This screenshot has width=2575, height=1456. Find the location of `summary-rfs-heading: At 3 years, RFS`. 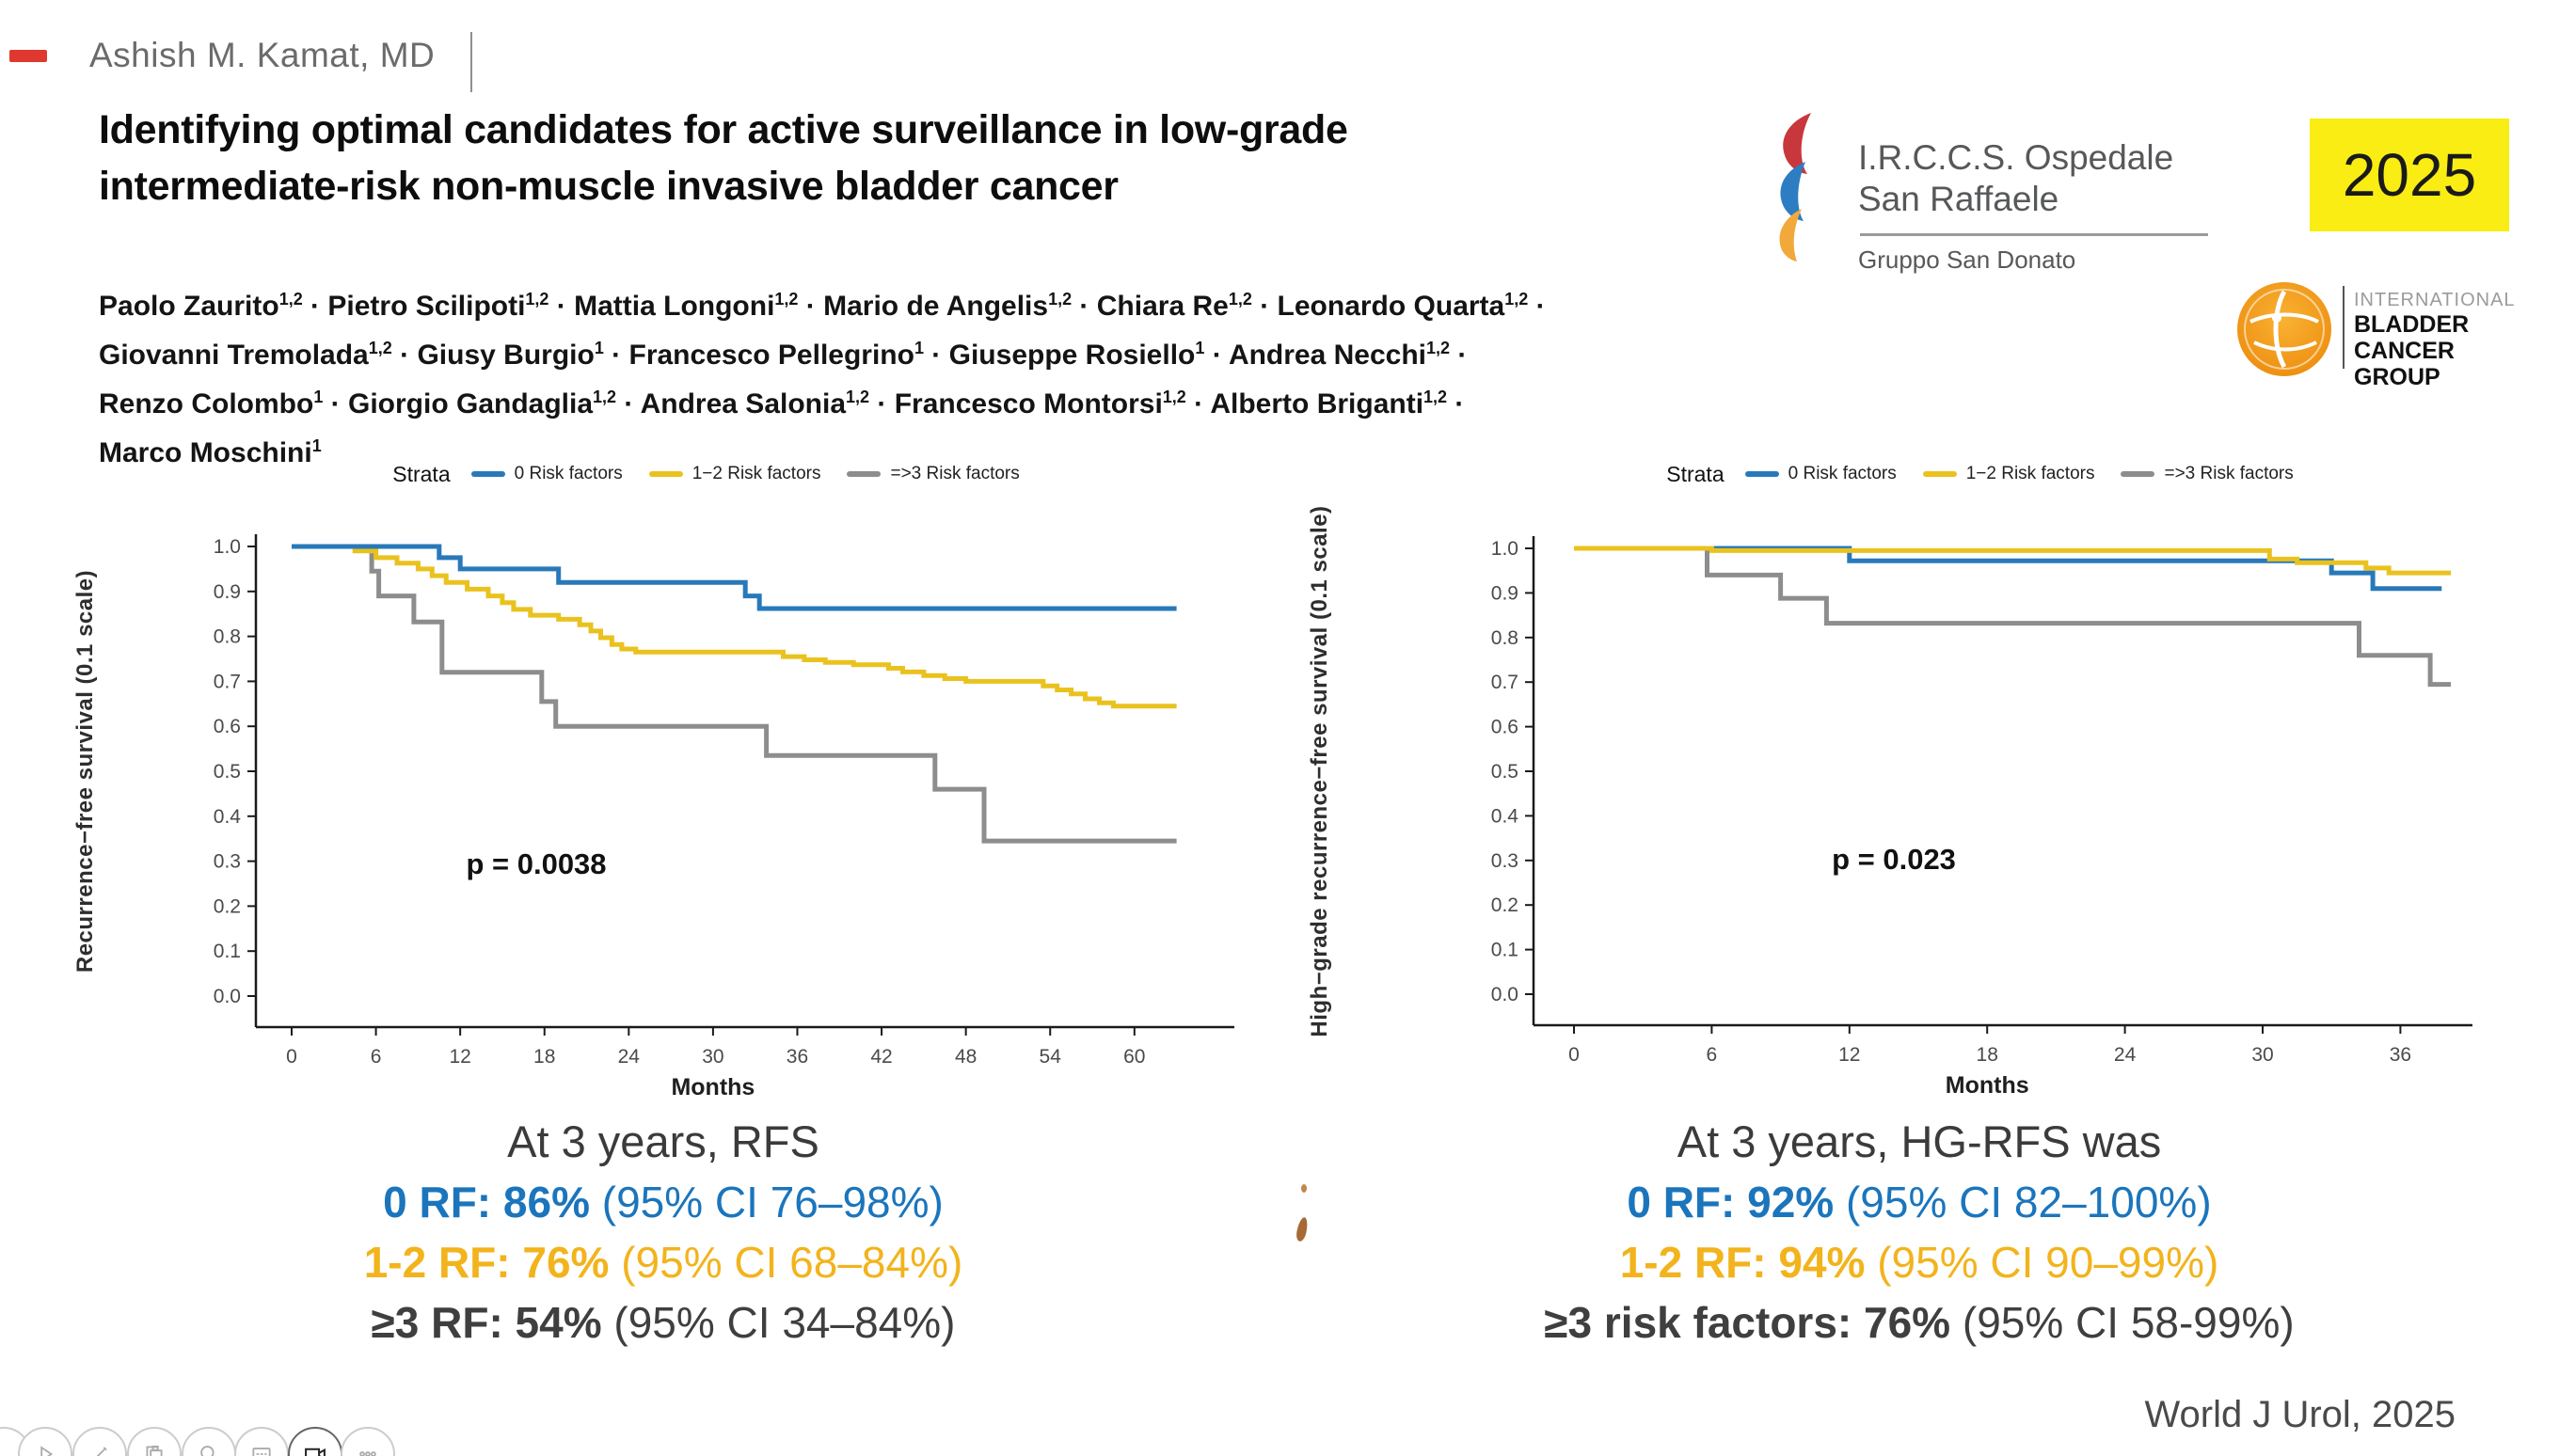

summary-rfs-heading: At 3 years, RFS is located at coordinates (663, 1141).